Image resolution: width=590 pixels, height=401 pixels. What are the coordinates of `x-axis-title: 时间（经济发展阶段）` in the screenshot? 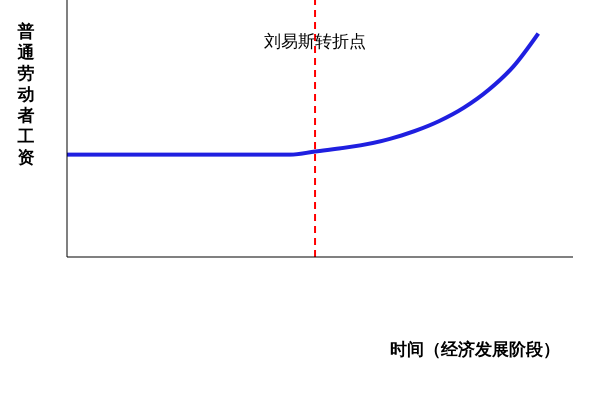 It's located at (475, 350).